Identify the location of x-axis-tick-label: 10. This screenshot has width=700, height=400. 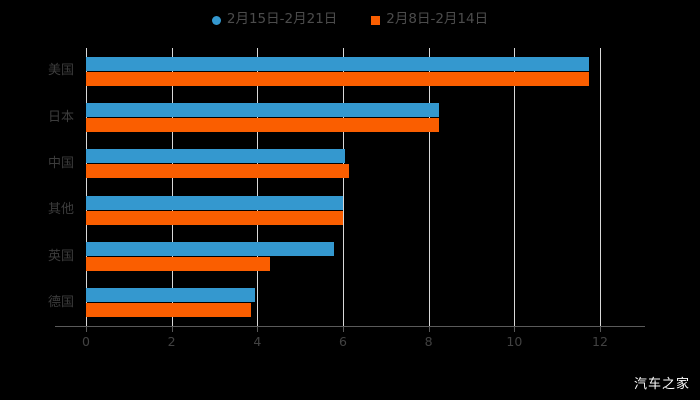
(514, 341).